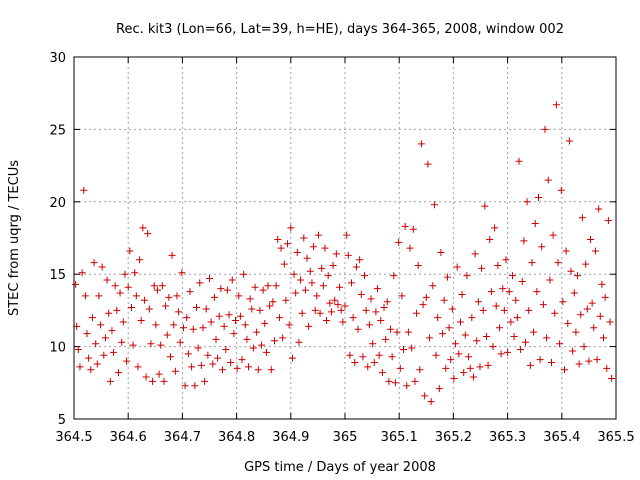 The width and height of the screenshot is (640, 480). What do you see at coordinates (290, 437) in the screenshot?
I see `x-tick-label: 364.9` at bounding box center [290, 437].